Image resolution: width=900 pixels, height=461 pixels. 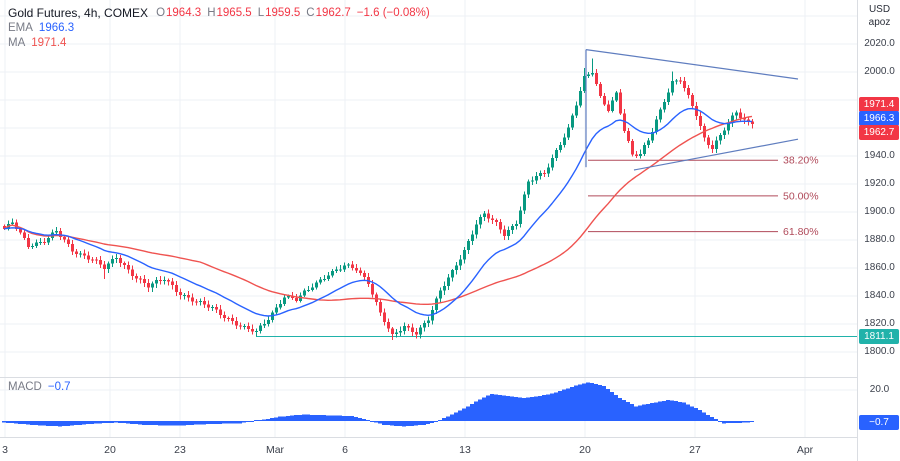 I want to click on ema-label: EMA, so click(x=20, y=27).